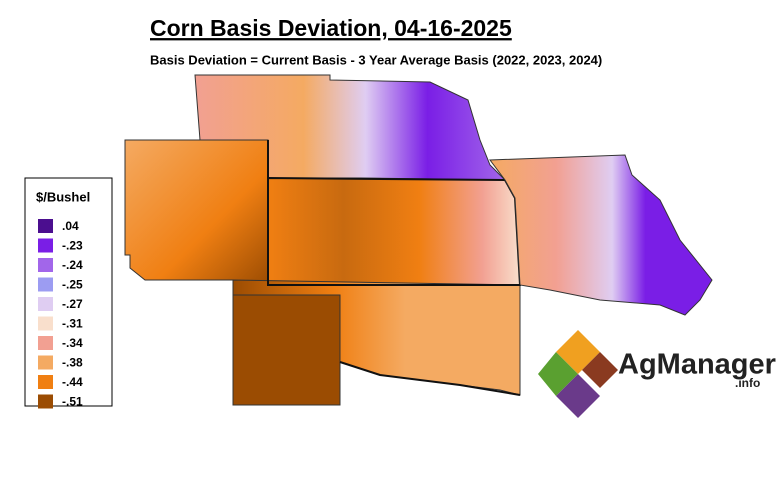  What do you see at coordinates (196, 212) in the screenshot?
I see `region-colorado` at bounding box center [196, 212].